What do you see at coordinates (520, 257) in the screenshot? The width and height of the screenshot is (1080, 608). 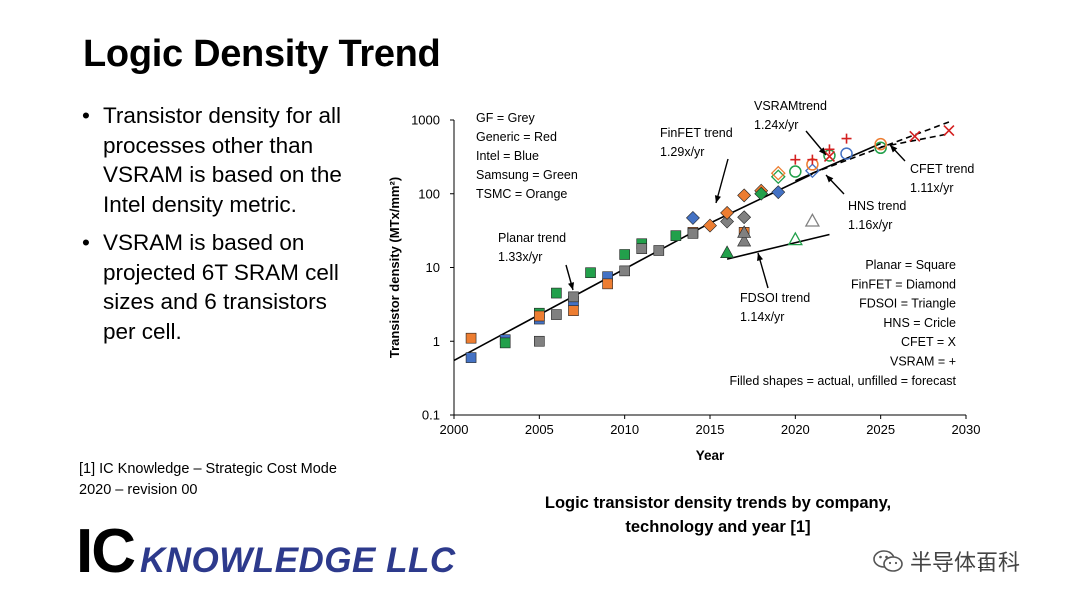 I see `trend-rate-label: 1.33x/yr` at bounding box center [520, 257].